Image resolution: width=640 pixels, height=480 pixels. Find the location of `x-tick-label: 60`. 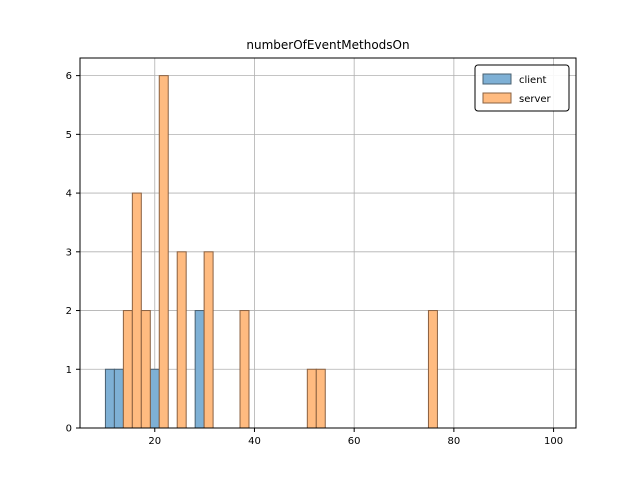

x-tick-label: 60 is located at coordinates (354, 441).